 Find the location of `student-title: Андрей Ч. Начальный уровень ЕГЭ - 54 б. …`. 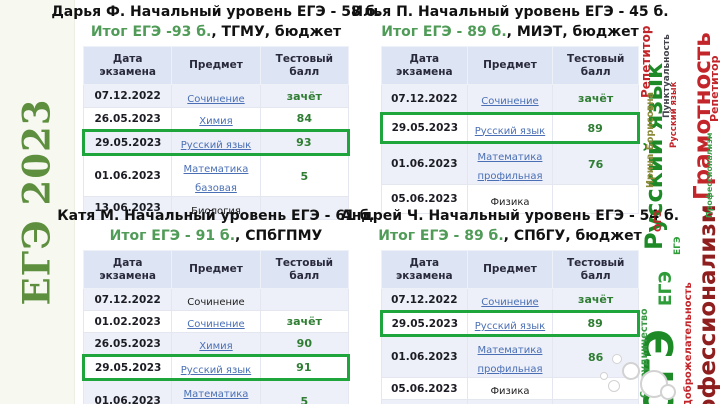

student-title: Андрей Ч. Начальный уровень ЕГЭ - 54 б. … is located at coordinates (510, 228).